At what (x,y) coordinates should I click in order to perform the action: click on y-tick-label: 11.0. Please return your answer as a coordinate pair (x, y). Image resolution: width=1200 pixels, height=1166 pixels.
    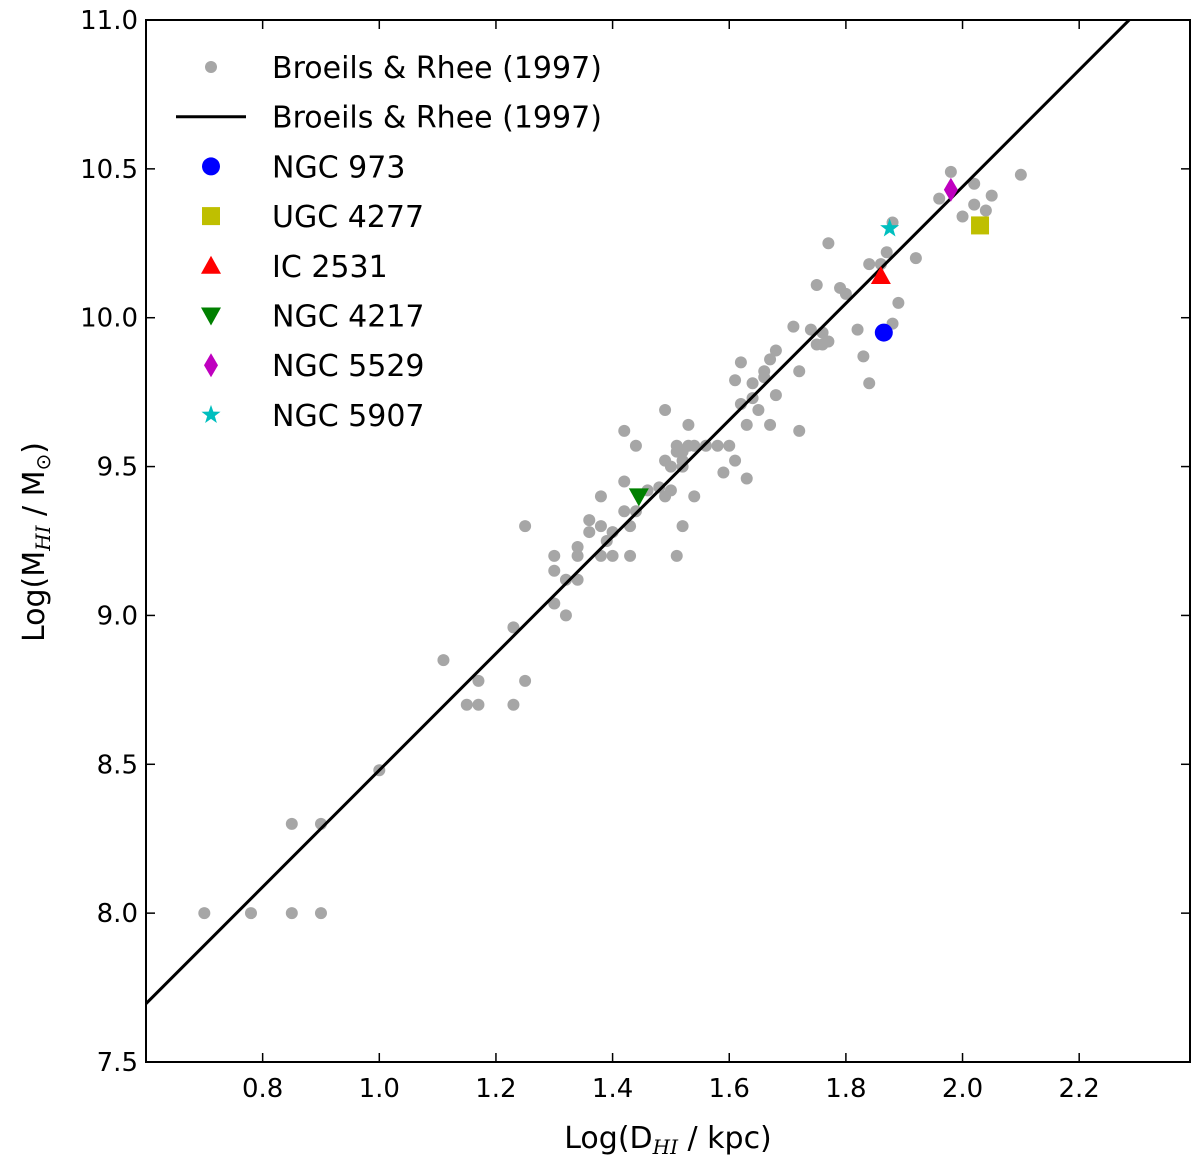
    Looking at the image, I should click on (109, 21).